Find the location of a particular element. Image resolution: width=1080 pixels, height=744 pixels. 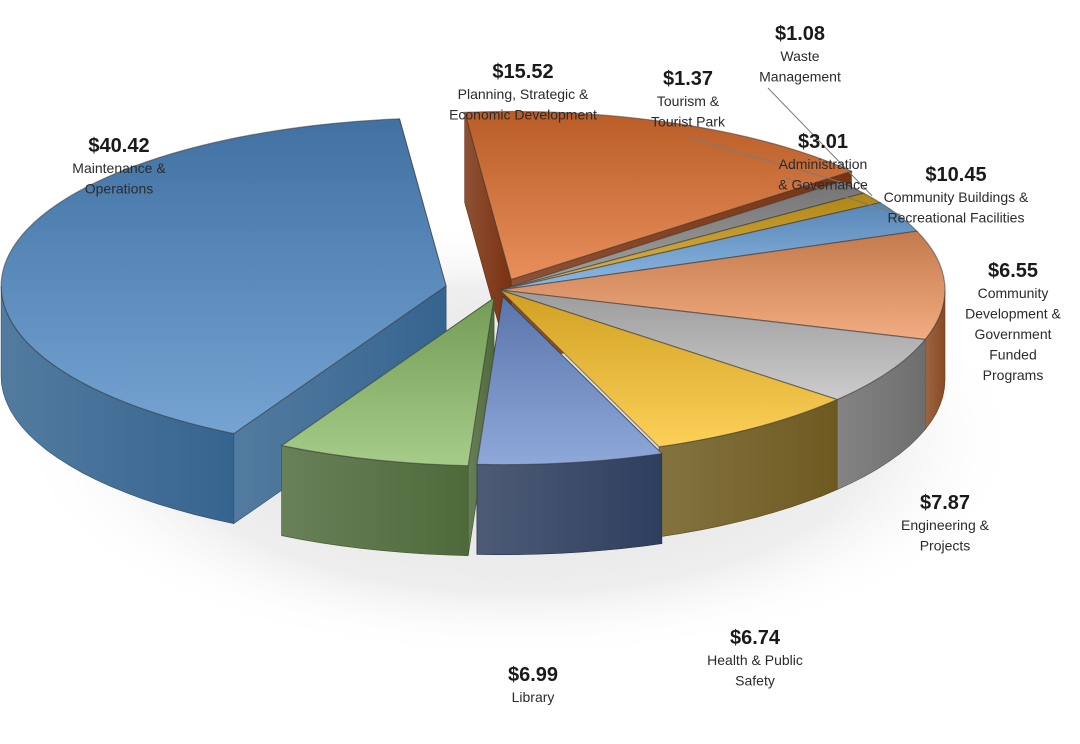

slice-category-label: Administration is located at coordinates (823, 164).